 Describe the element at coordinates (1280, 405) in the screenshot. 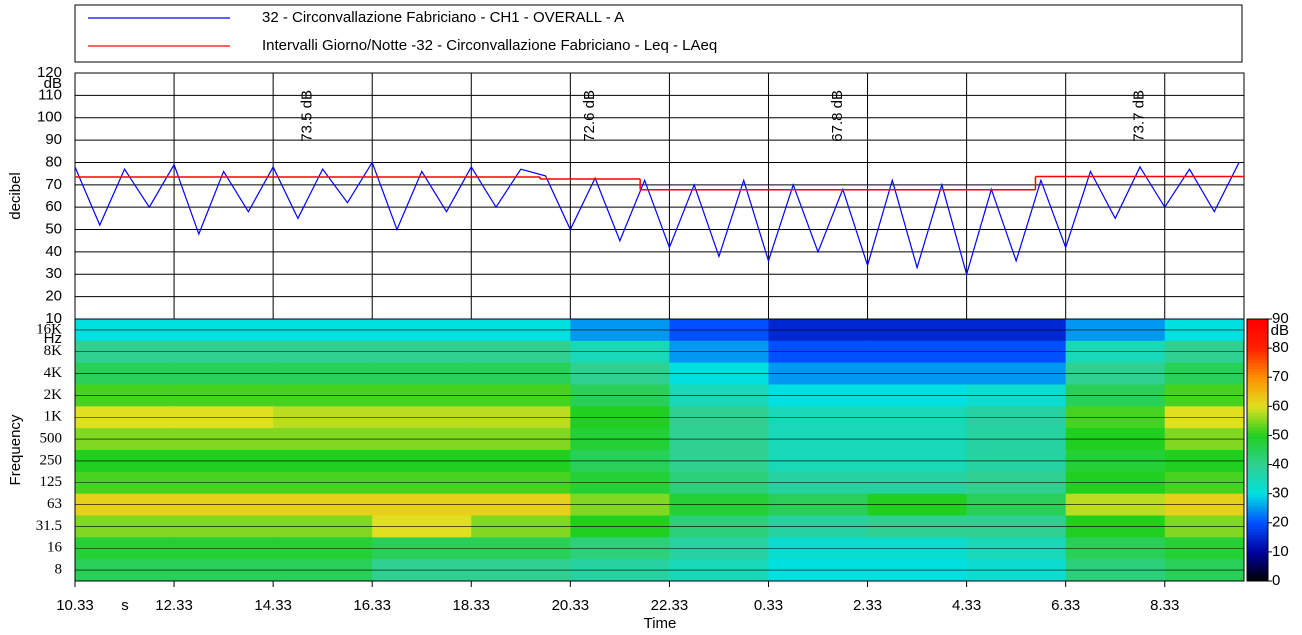

I see `colorbar-tick-label: 60` at that location.